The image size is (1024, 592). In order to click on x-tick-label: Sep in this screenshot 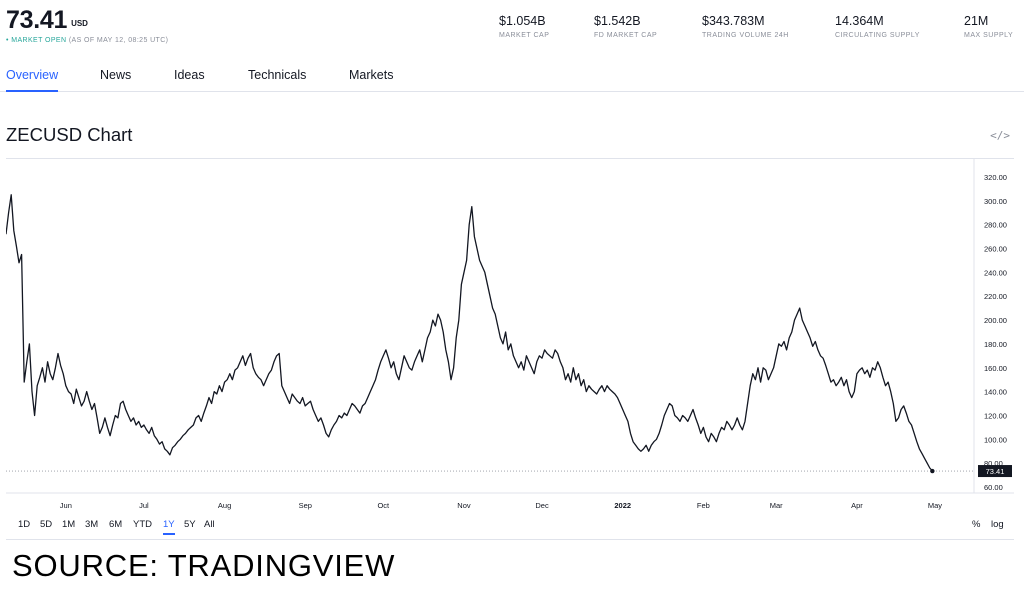, I will do `click(305, 505)`.